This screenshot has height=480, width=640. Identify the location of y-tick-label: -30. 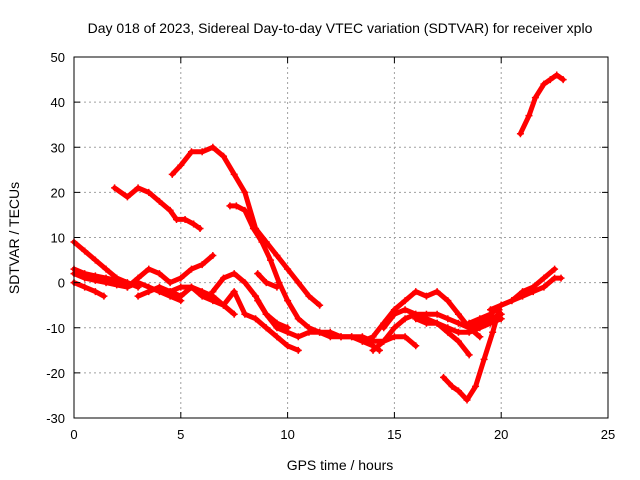
(55, 418).